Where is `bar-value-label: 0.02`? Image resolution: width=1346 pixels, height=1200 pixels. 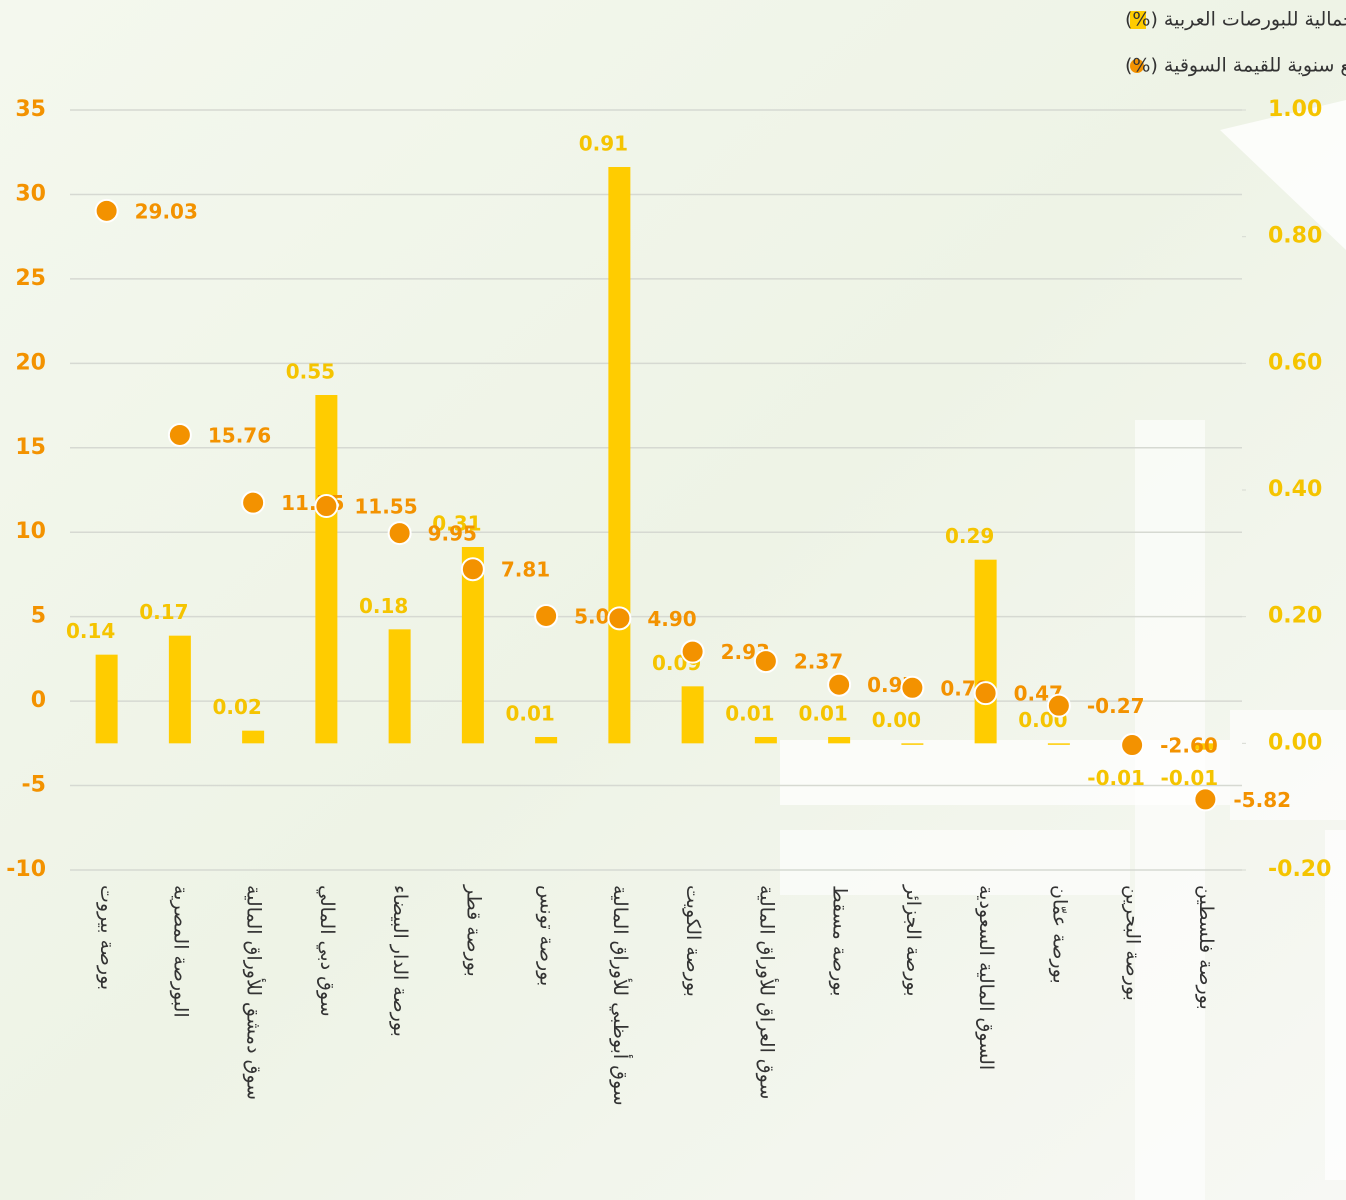 bar-value-label: 0.02 is located at coordinates (236, 707).